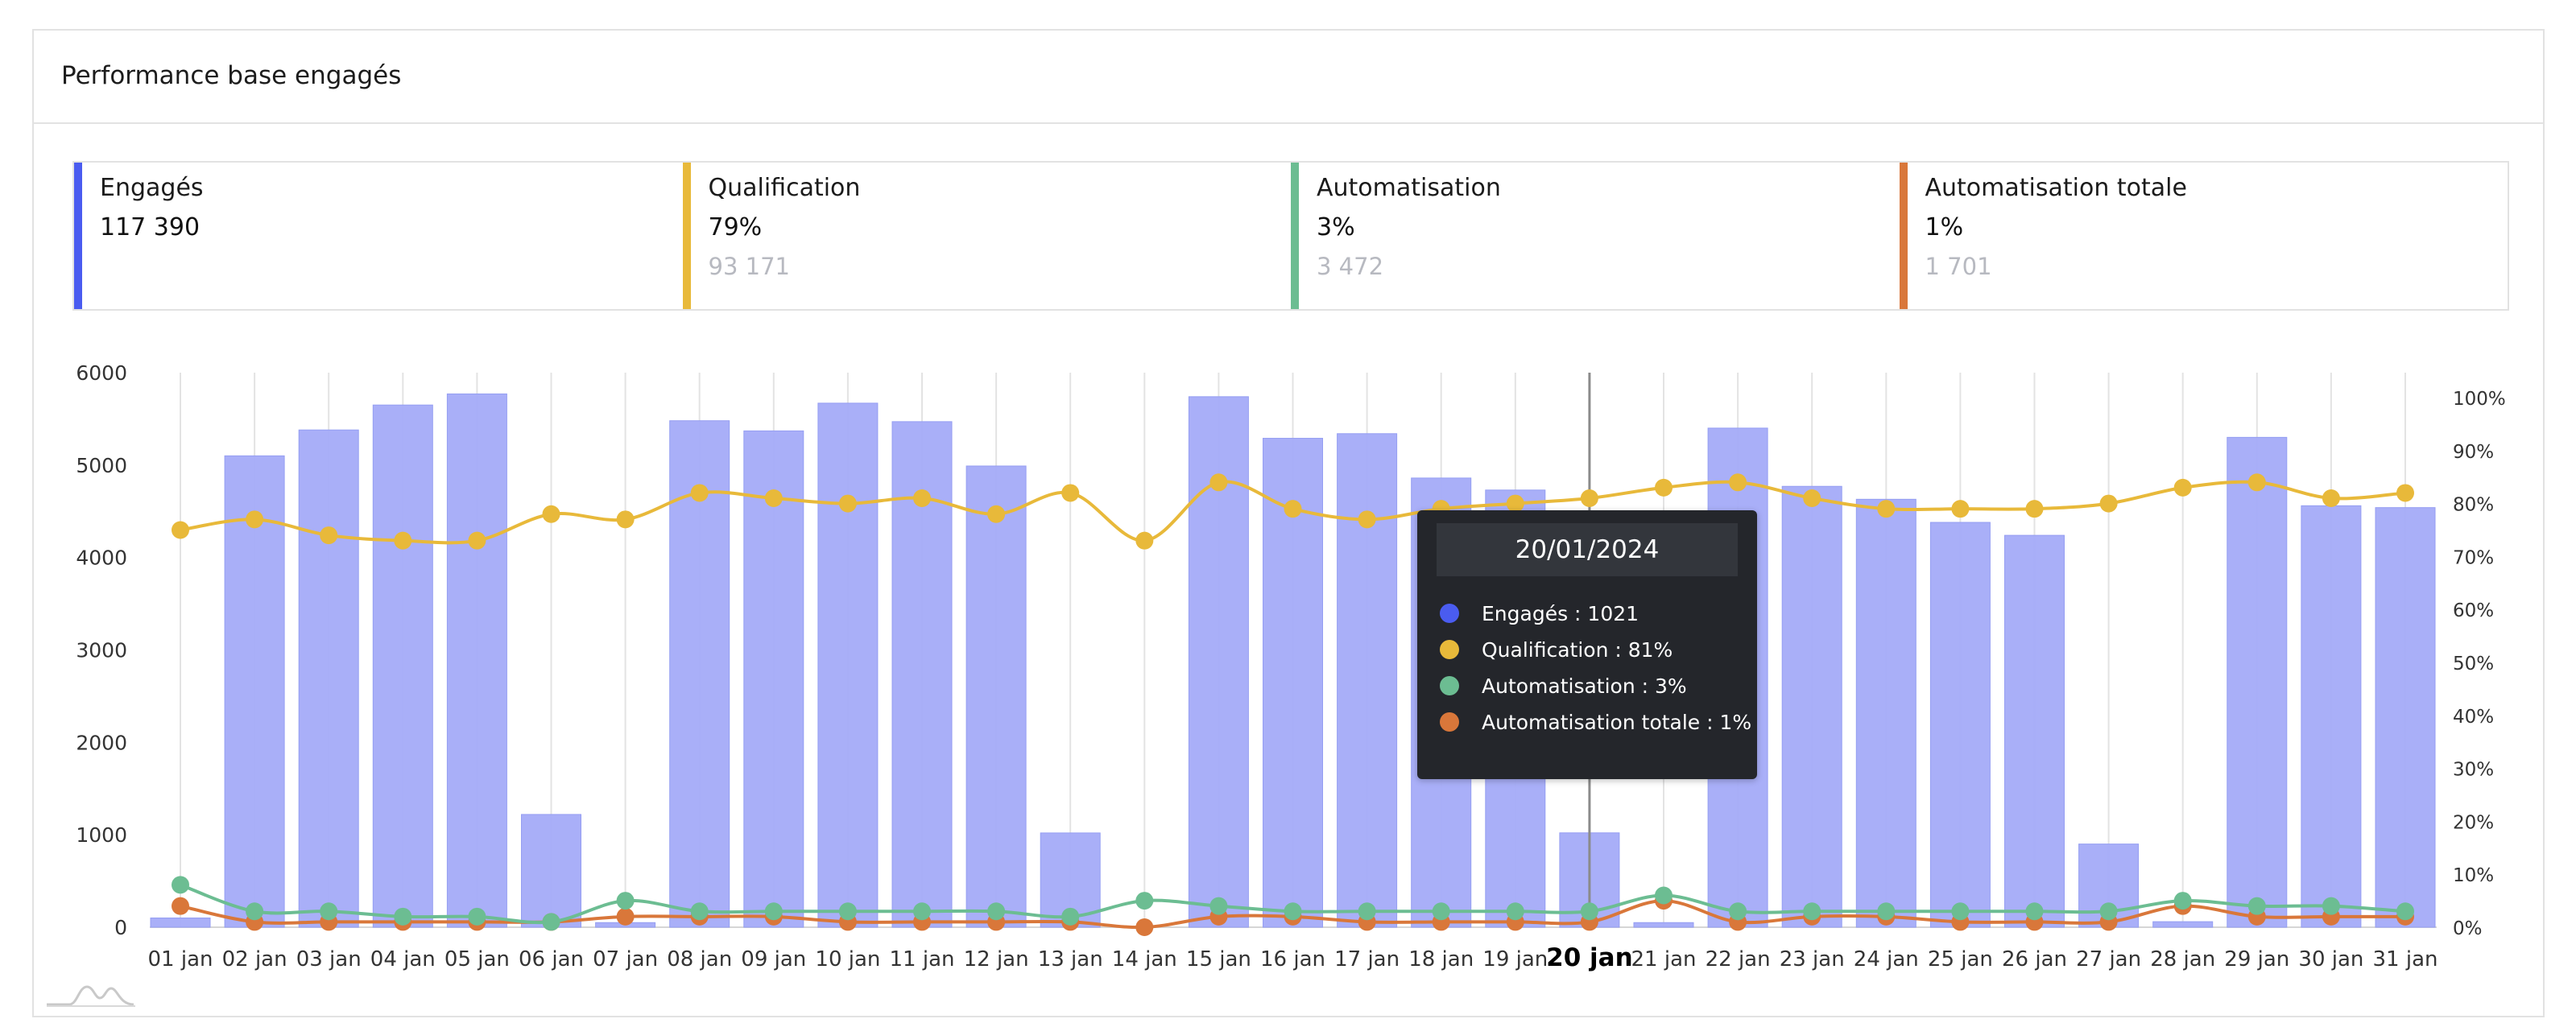 The width and height of the screenshot is (2576, 1023). I want to click on x-tick-label: 31 jan, so click(2405, 959).